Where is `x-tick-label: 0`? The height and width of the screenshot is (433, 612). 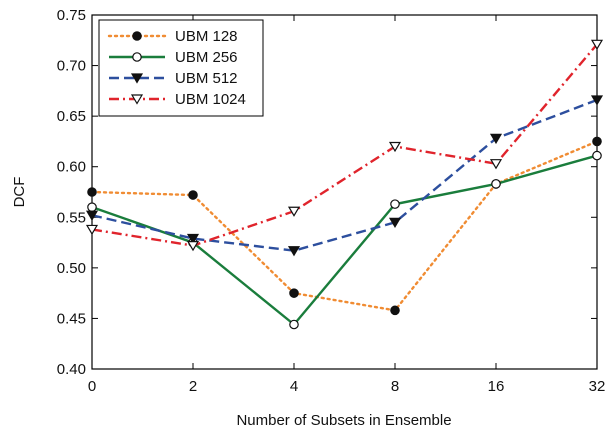
x-tick-label: 0 is located at coordinates (92, 386).